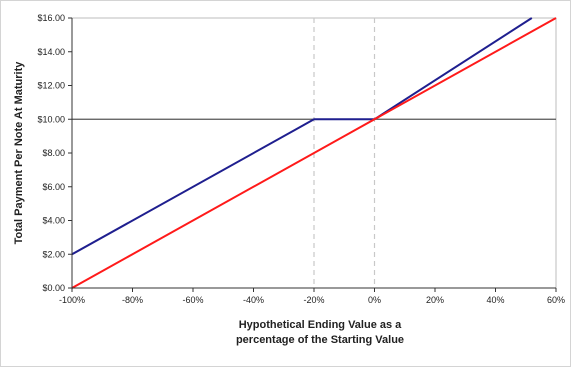 The image size is (572, 368). What do you see at coordinates (51, 18) in the screenshot?
I see `y-tick-label: $16.00` at bounding box center [51, 18].